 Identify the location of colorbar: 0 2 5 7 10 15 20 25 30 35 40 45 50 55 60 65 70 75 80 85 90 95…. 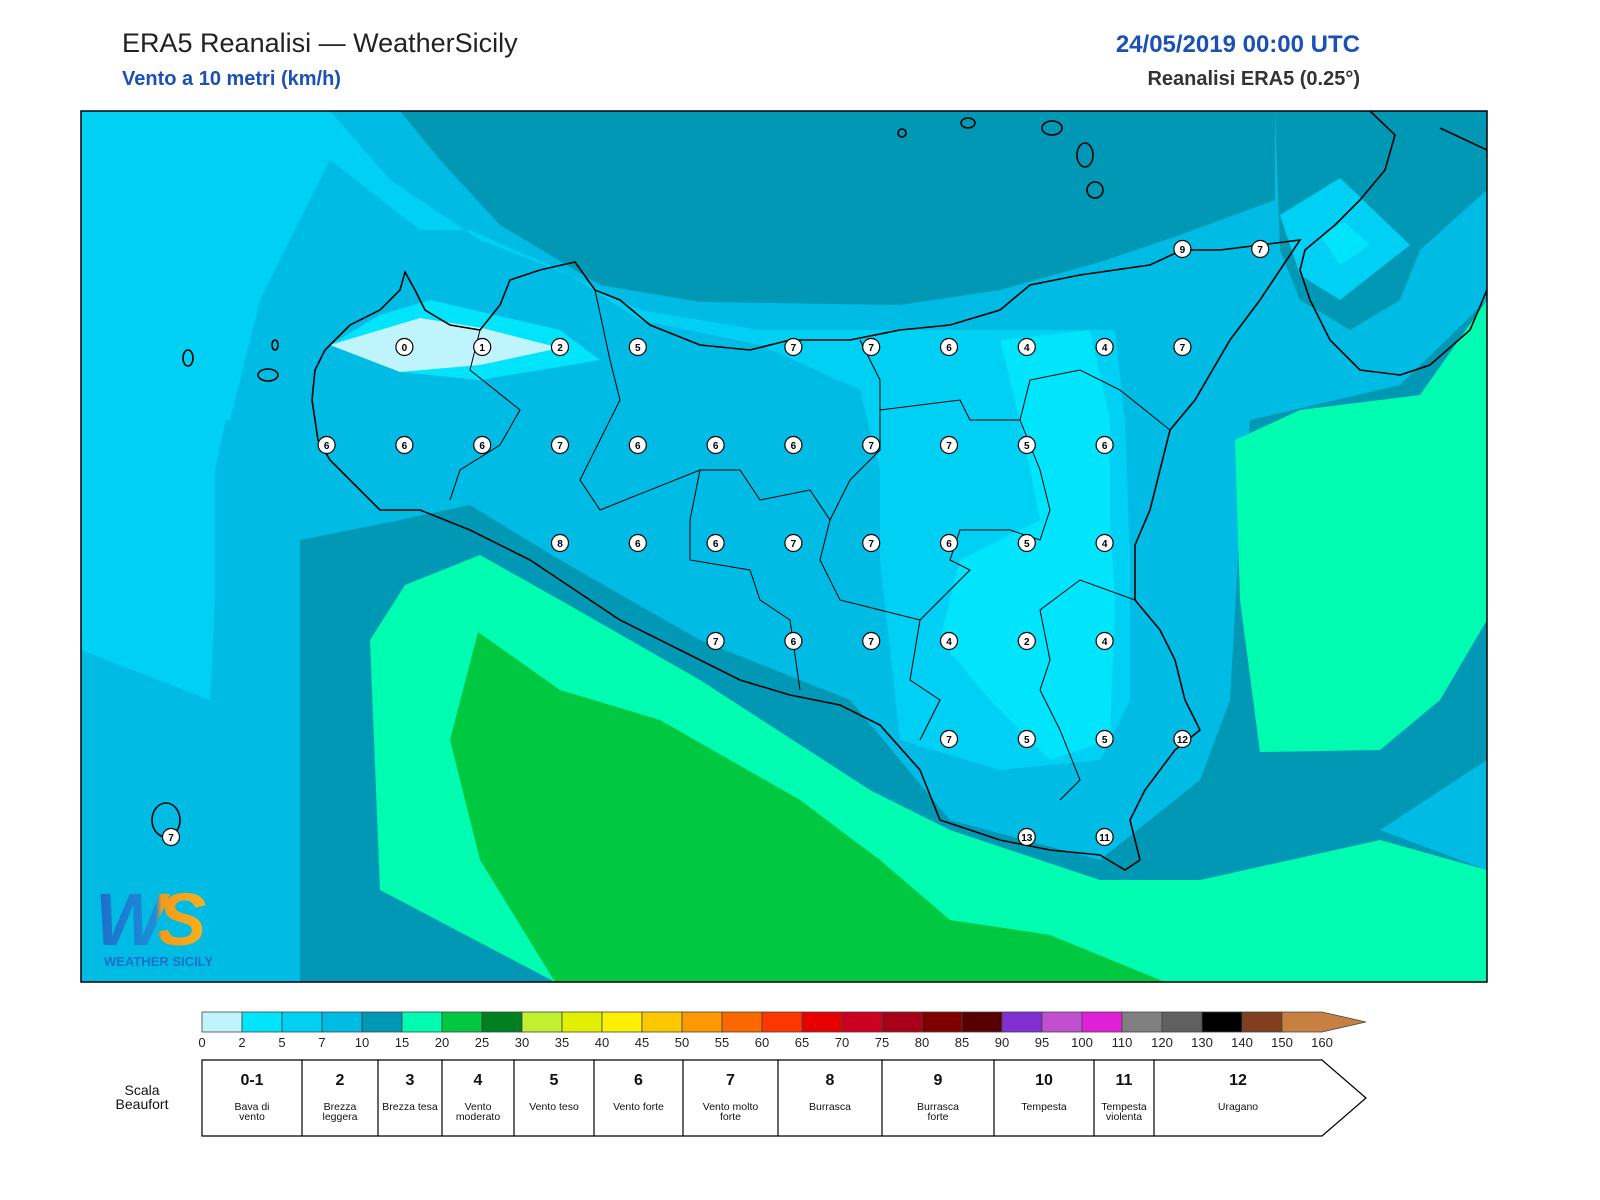
(782, 1030).